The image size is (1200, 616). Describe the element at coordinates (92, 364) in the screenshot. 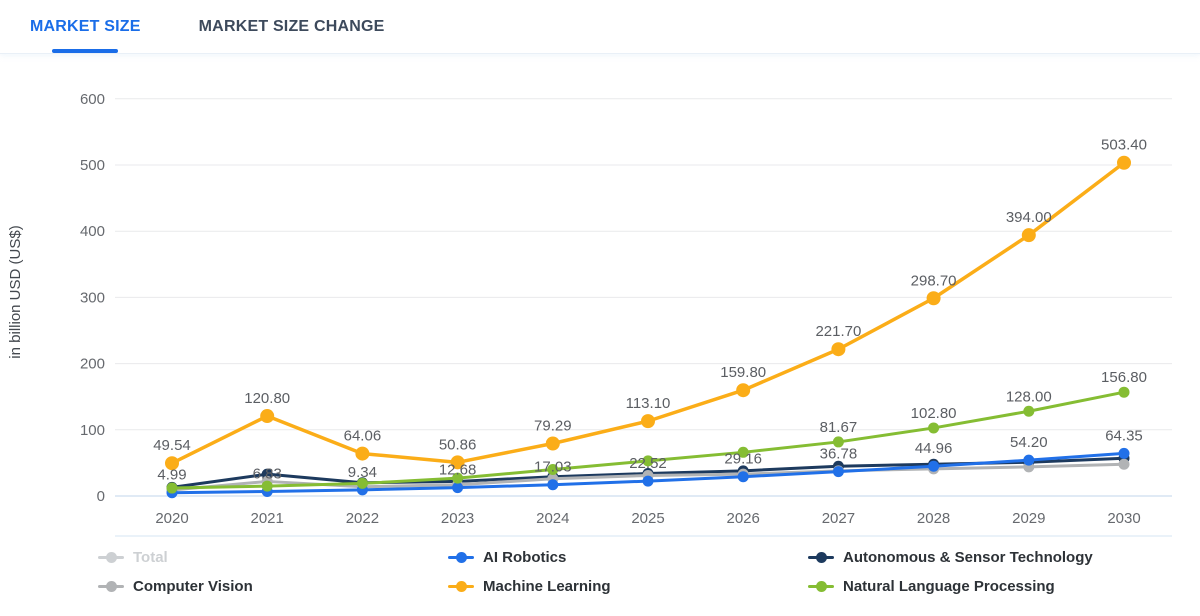

I see `y-tick-label: 200` at that location.